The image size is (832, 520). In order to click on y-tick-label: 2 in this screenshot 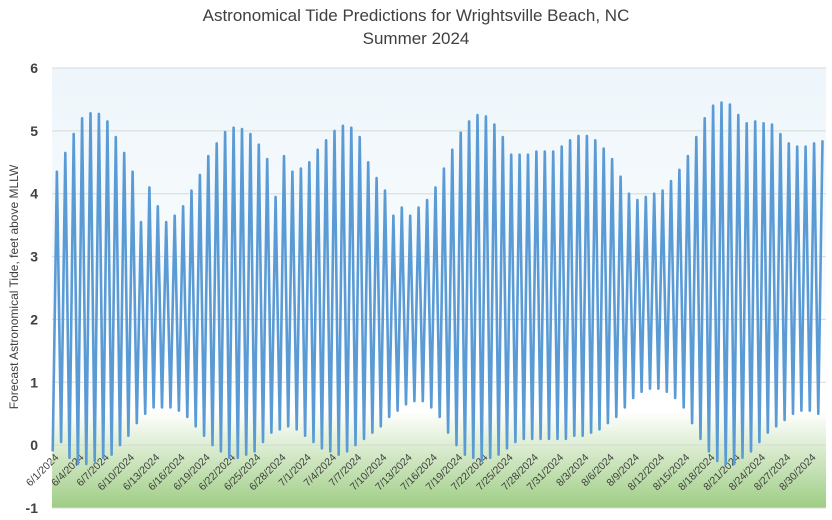, I will do `click(34, 319)`.